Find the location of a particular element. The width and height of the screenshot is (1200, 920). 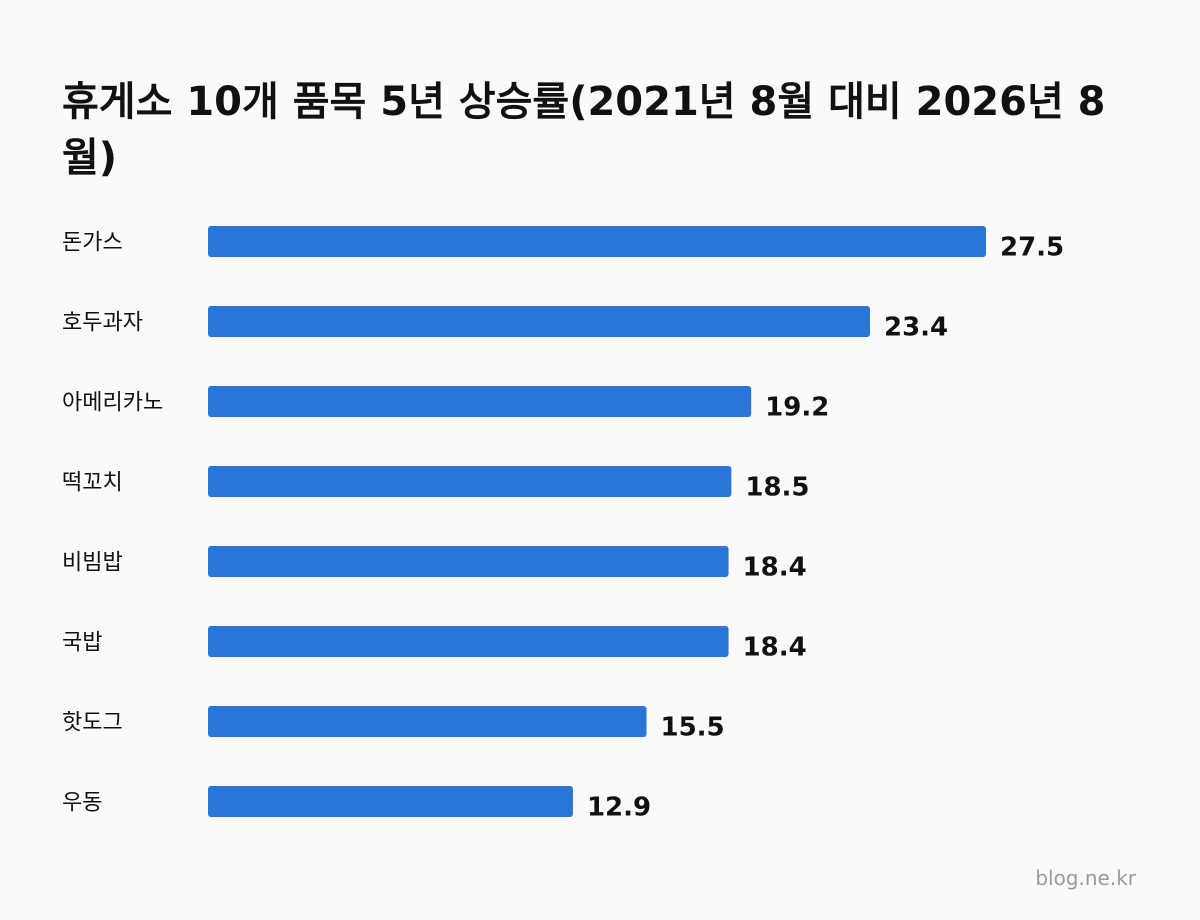

category-label: 비빔밥 is located at coordinates (92, 563).